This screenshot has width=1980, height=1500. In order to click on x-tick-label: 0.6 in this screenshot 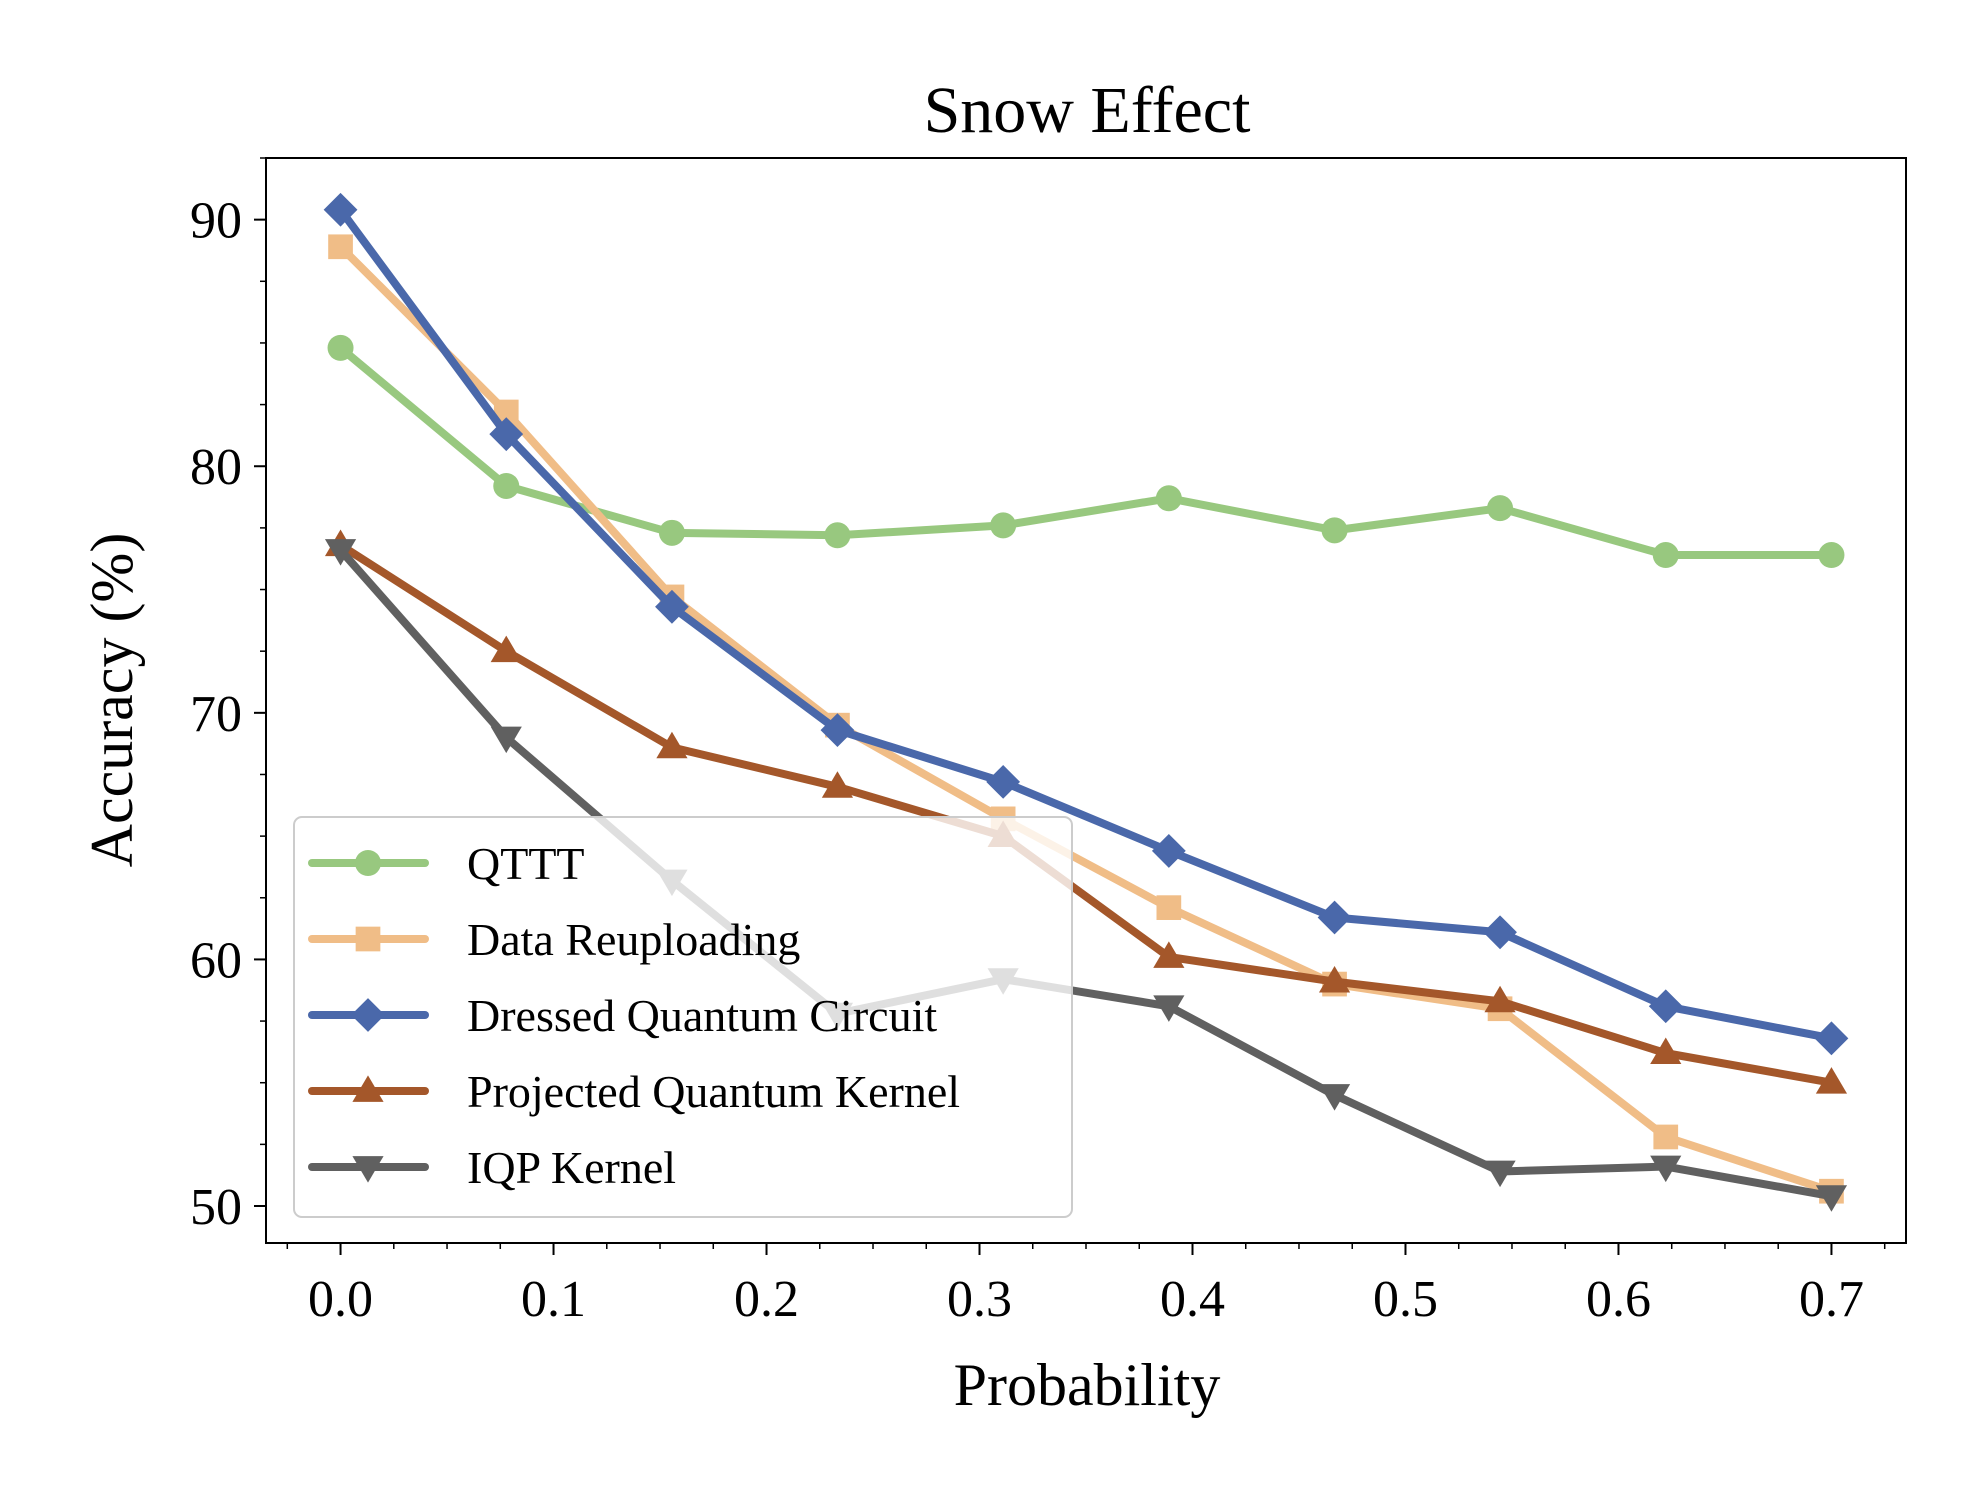, I will do `click(1618, 1299)`.